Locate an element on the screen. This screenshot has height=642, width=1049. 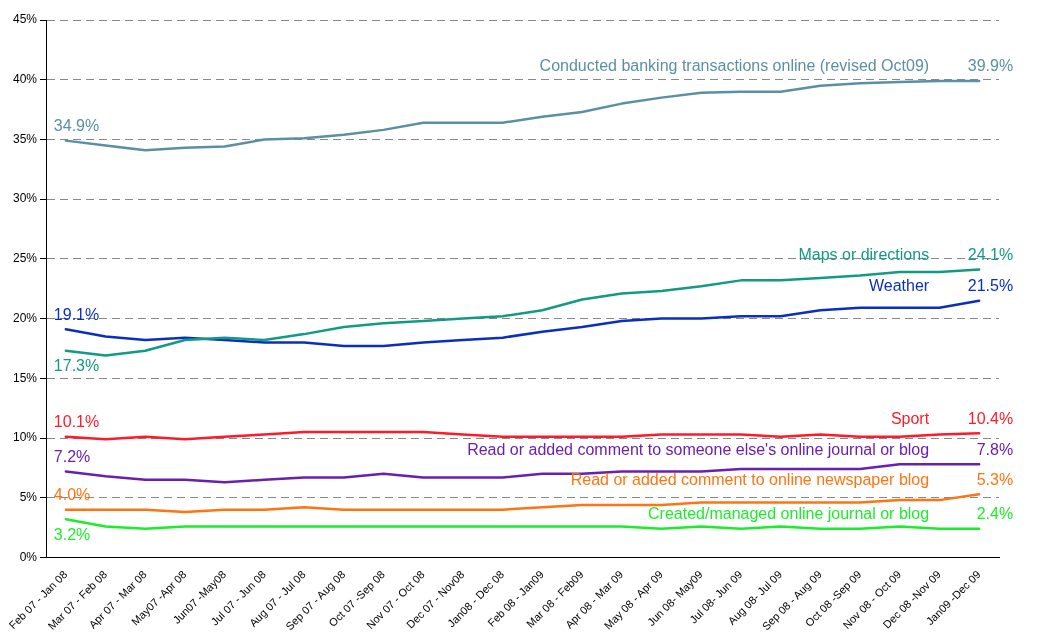
data-label: 19.1% is located at coordinates (76, 314).